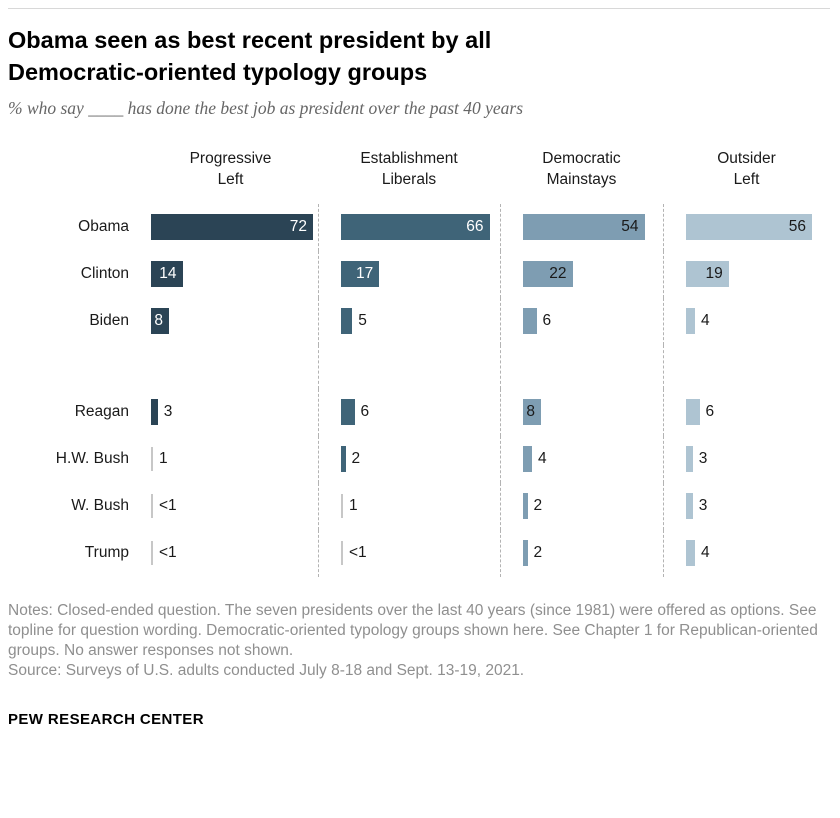 The width and height of the screenshot is (840, 818). What do you see at coordinates (475, 227) in the screenshot?
I see `bar-value-label: 66` at bounding box center [475, 227].